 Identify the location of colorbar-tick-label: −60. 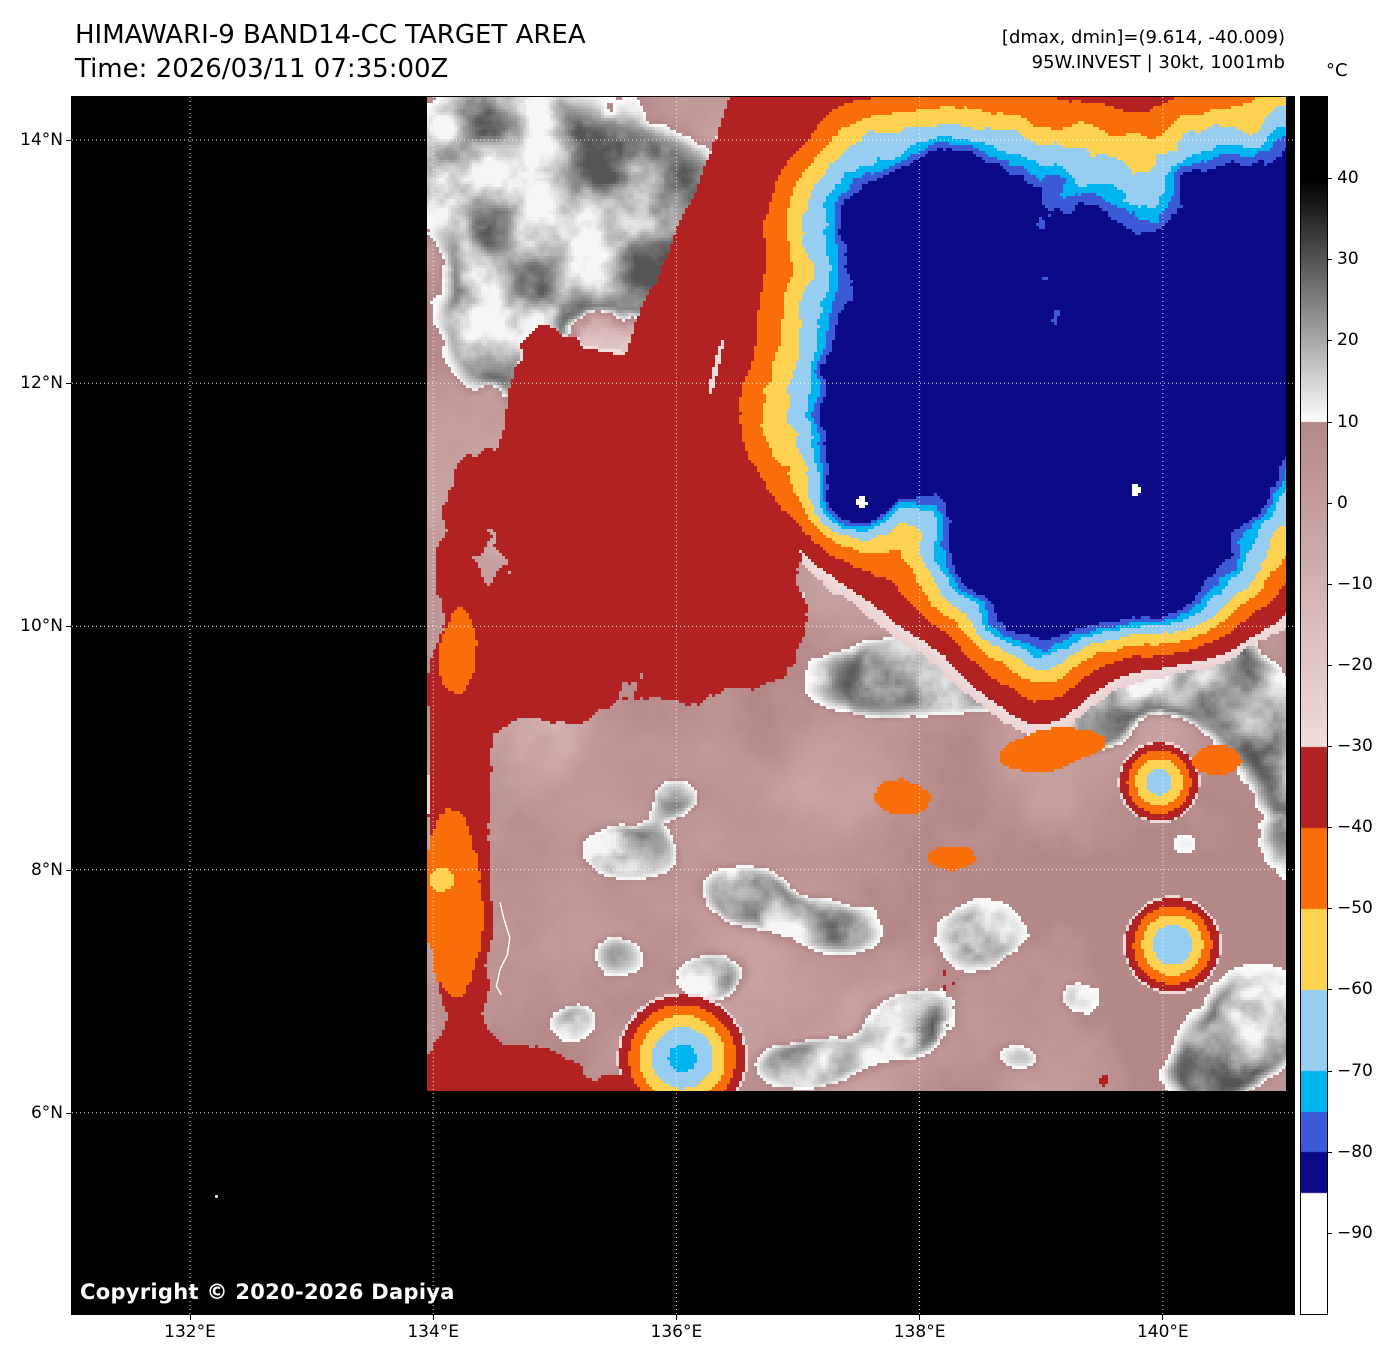
(1355, 989).